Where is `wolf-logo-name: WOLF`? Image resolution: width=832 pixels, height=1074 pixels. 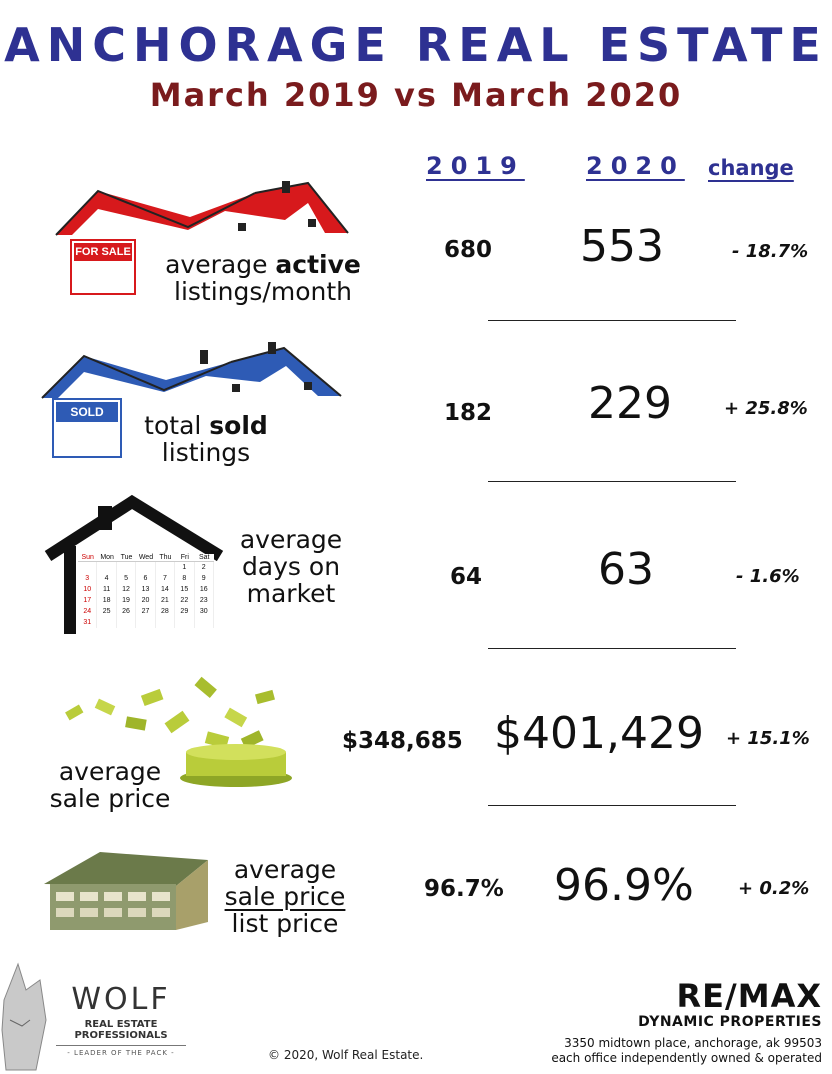 wolf-logo-name: WOLF is located at coordinates (121, 999).